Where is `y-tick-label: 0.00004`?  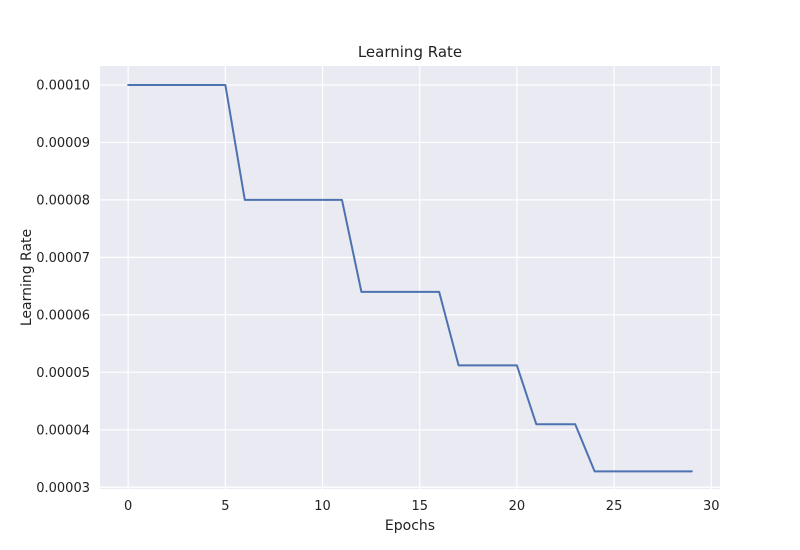
y-tick-label: 0.00004 is located at coordinates (63, 430).